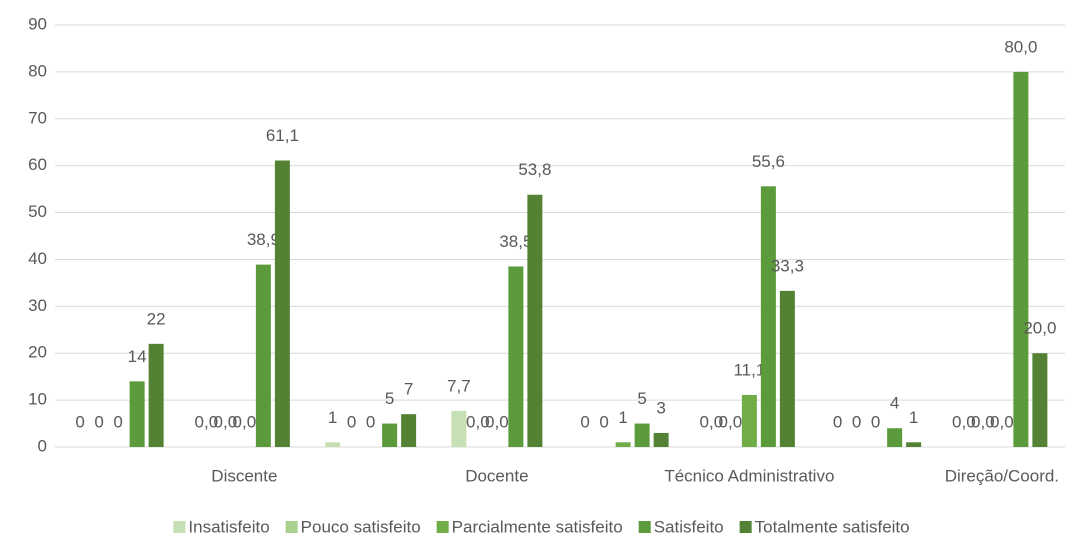 This screenshot has height=543, width=1083. Describe the element at coordinates (1039, 328) in the screenshot. I see `data-label: 20,0` at that location.